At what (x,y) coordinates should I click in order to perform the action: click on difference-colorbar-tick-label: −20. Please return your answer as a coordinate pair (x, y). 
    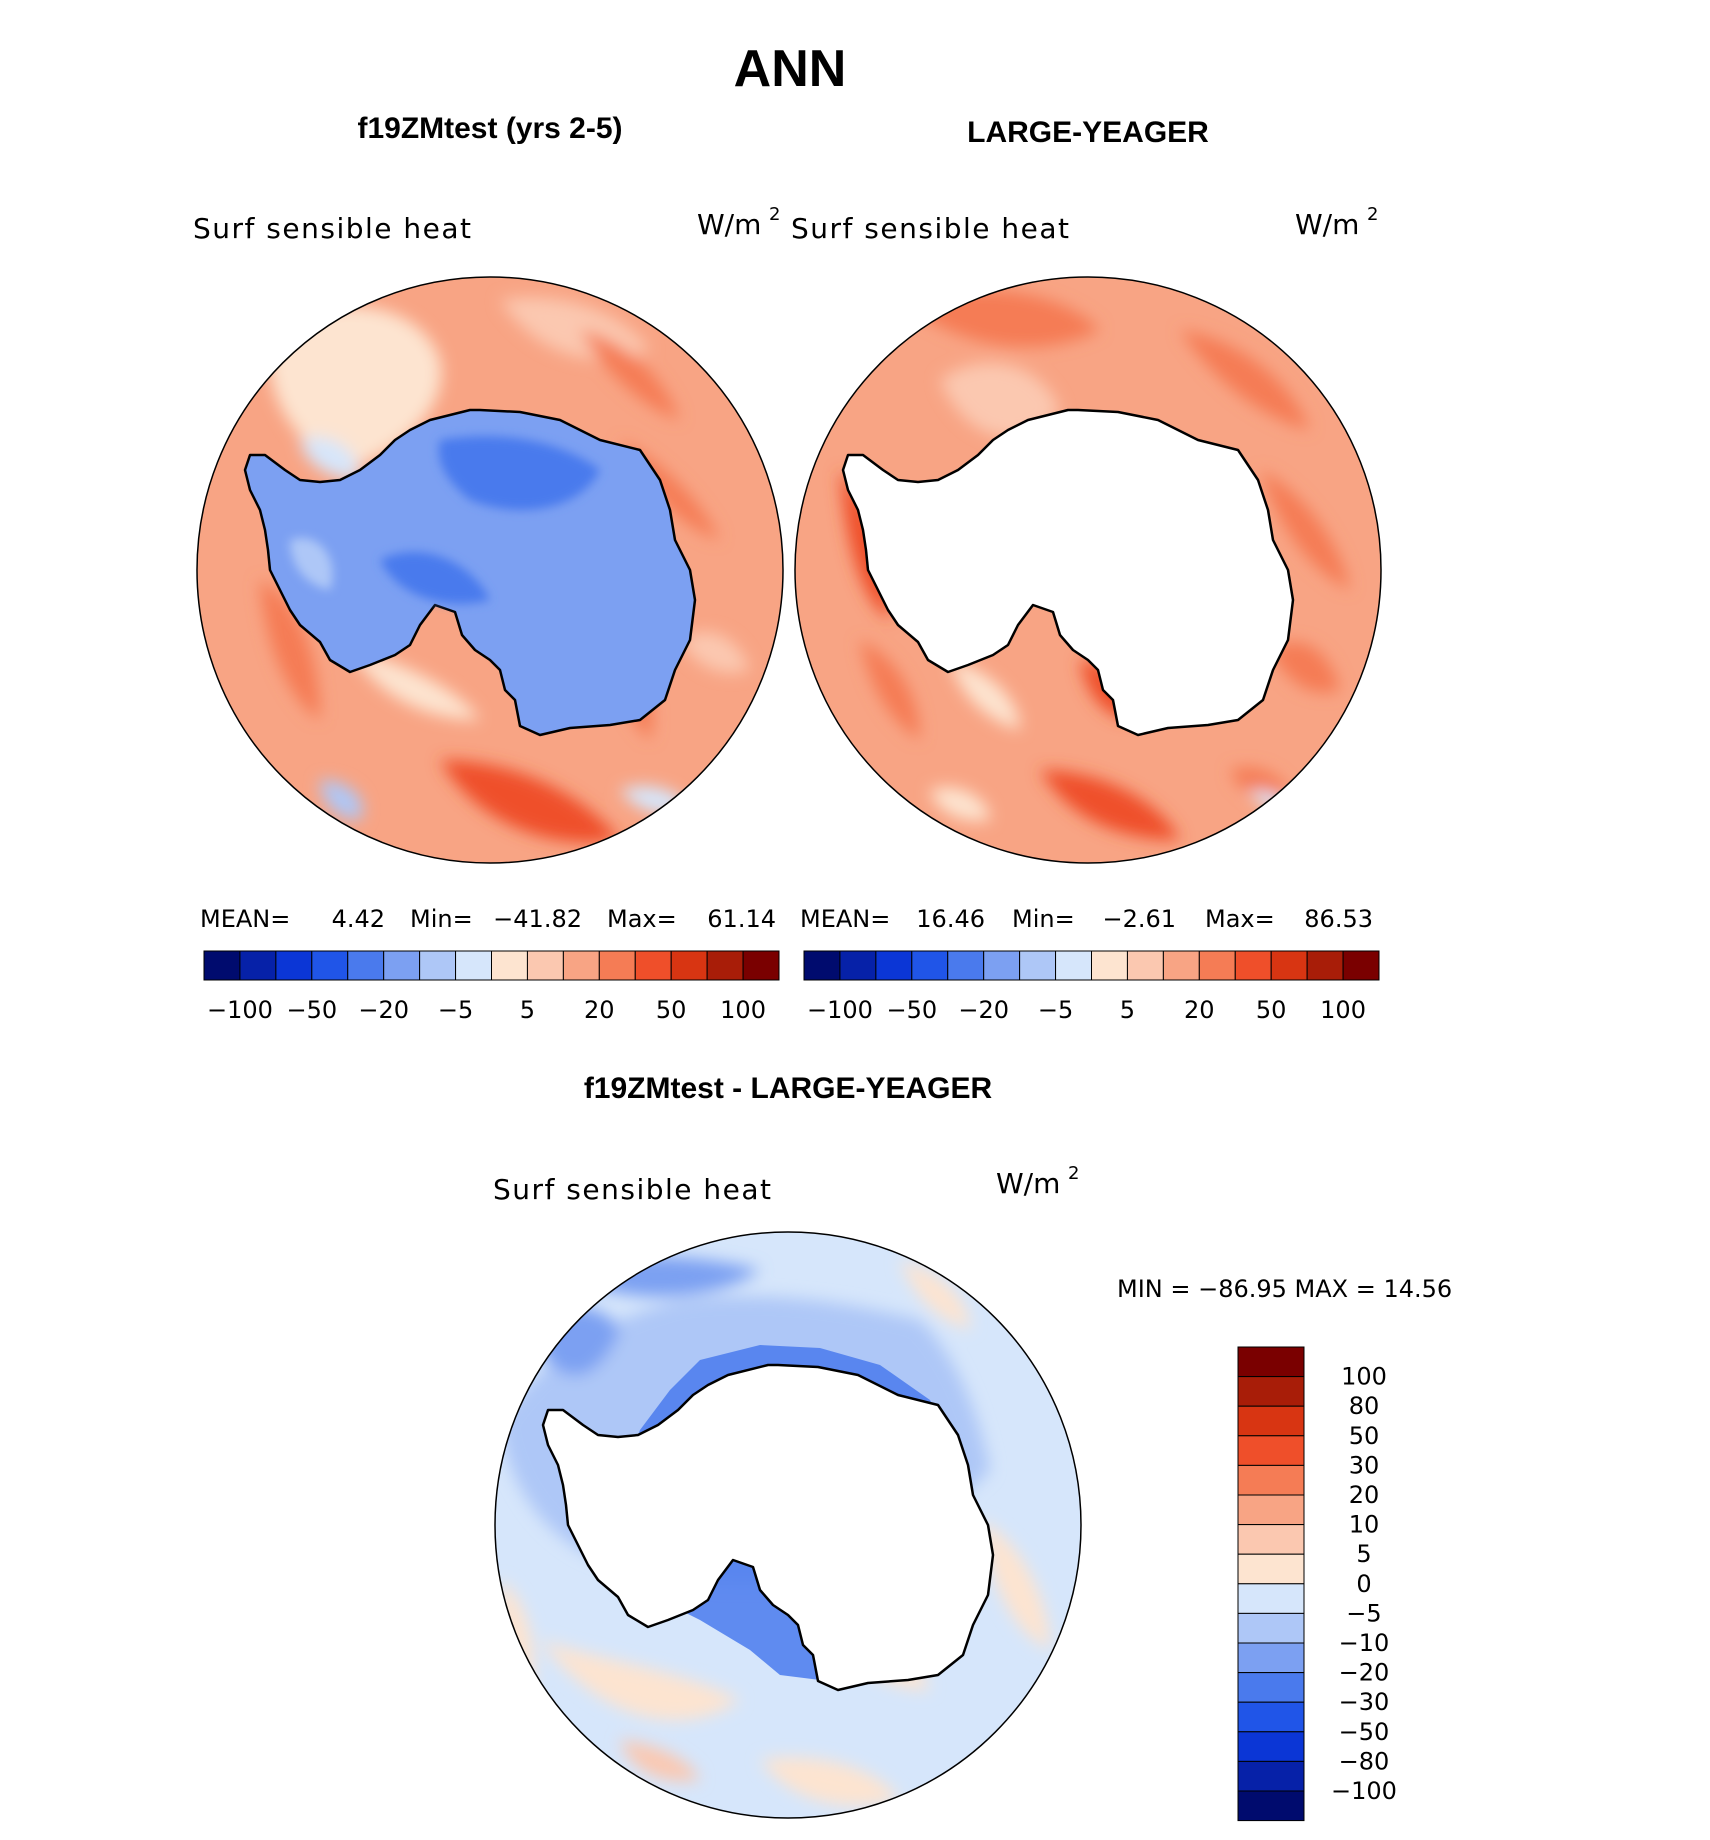
    Looking at the image, I should click on (1364, 1673).